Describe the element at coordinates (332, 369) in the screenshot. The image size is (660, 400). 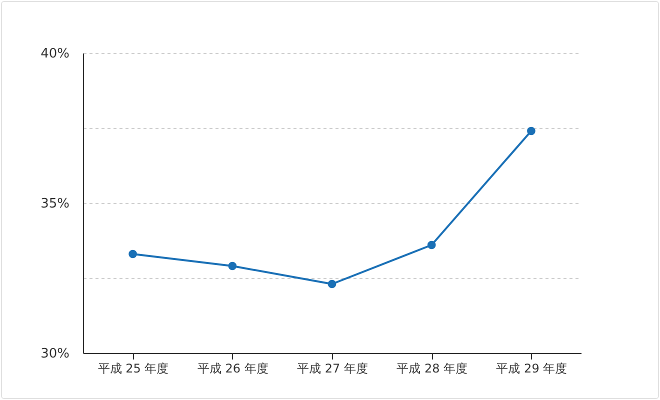
I see `x-tick-label: 平成 27 年度` at that location.